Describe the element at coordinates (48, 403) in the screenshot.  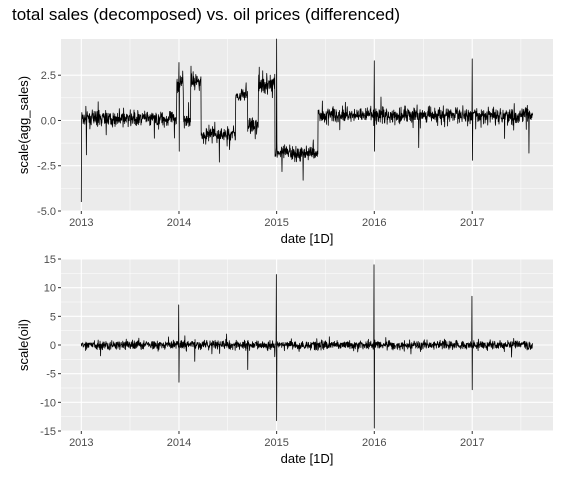
I see `y-tick-label: -10` at that location.